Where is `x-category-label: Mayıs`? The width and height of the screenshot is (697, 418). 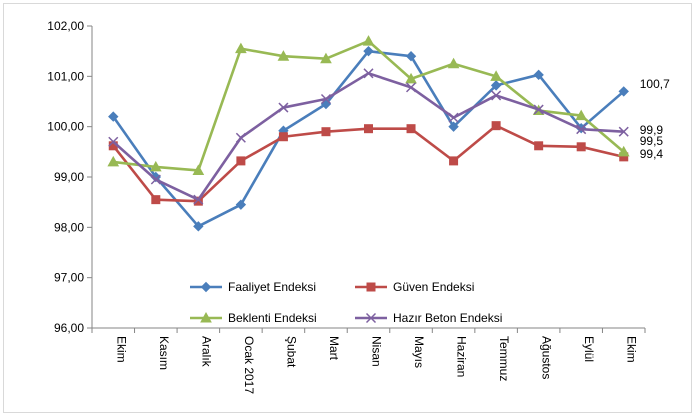
x-category-label: Mayıs is located at coordinates (419, 352).